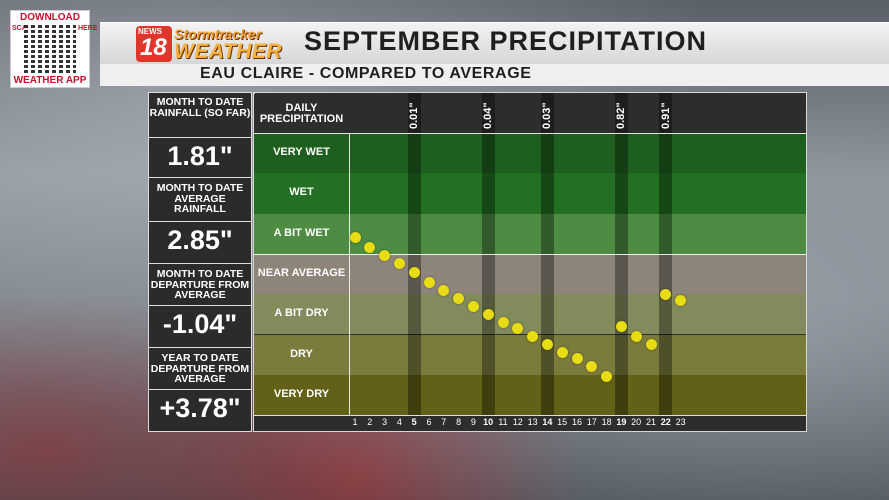  I want to click on x-tick-label: 2, so click(370, 422).